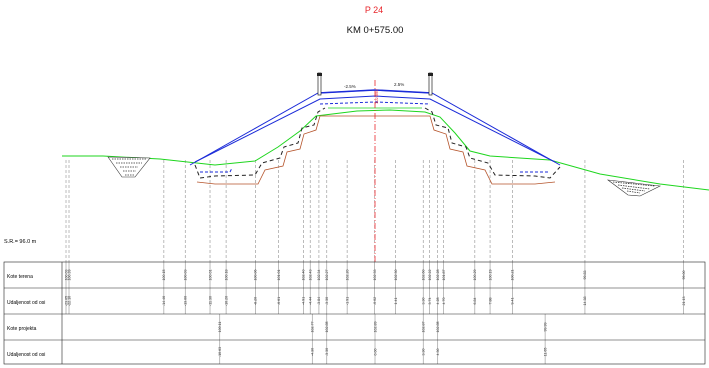 The height and width of the screenshot is (368, 709). I want to click on slope-left-label: -2.5%, so click(350, 86).